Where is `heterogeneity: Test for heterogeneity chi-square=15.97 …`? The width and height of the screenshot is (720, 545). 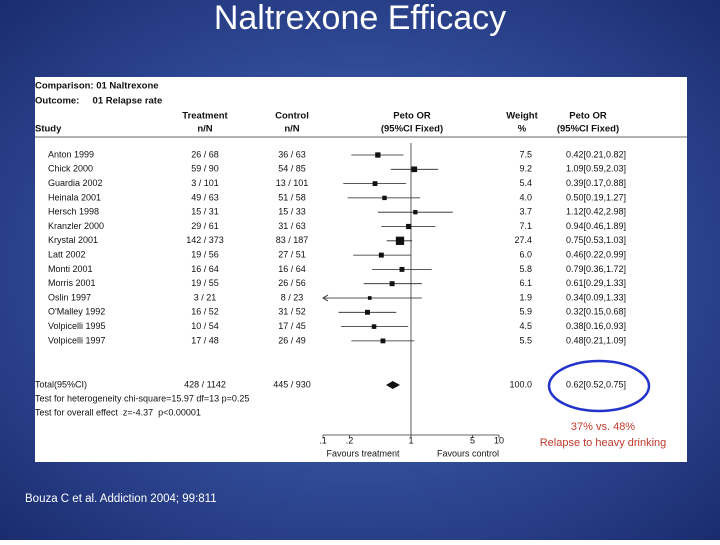 heterogeneity: Test for heterogeneity chi-square=15.97 … is located at coordinates (142, 398).